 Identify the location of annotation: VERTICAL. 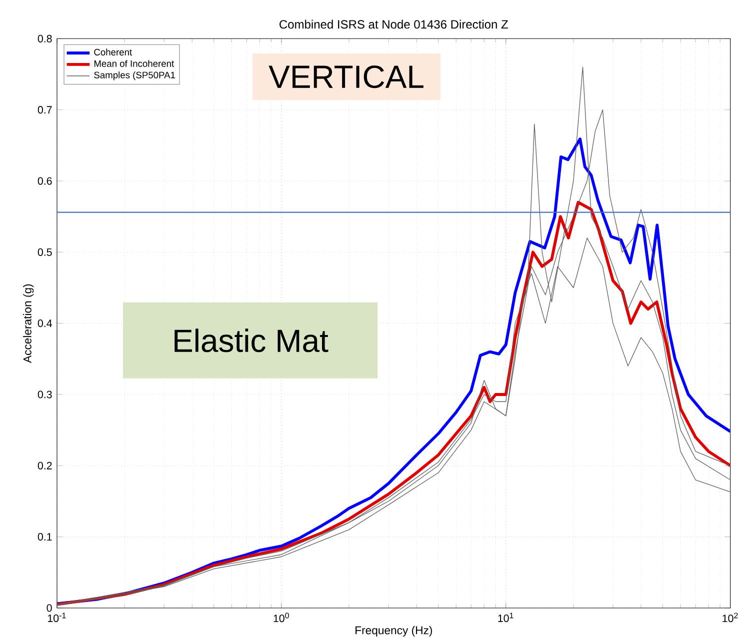
(346, 76).